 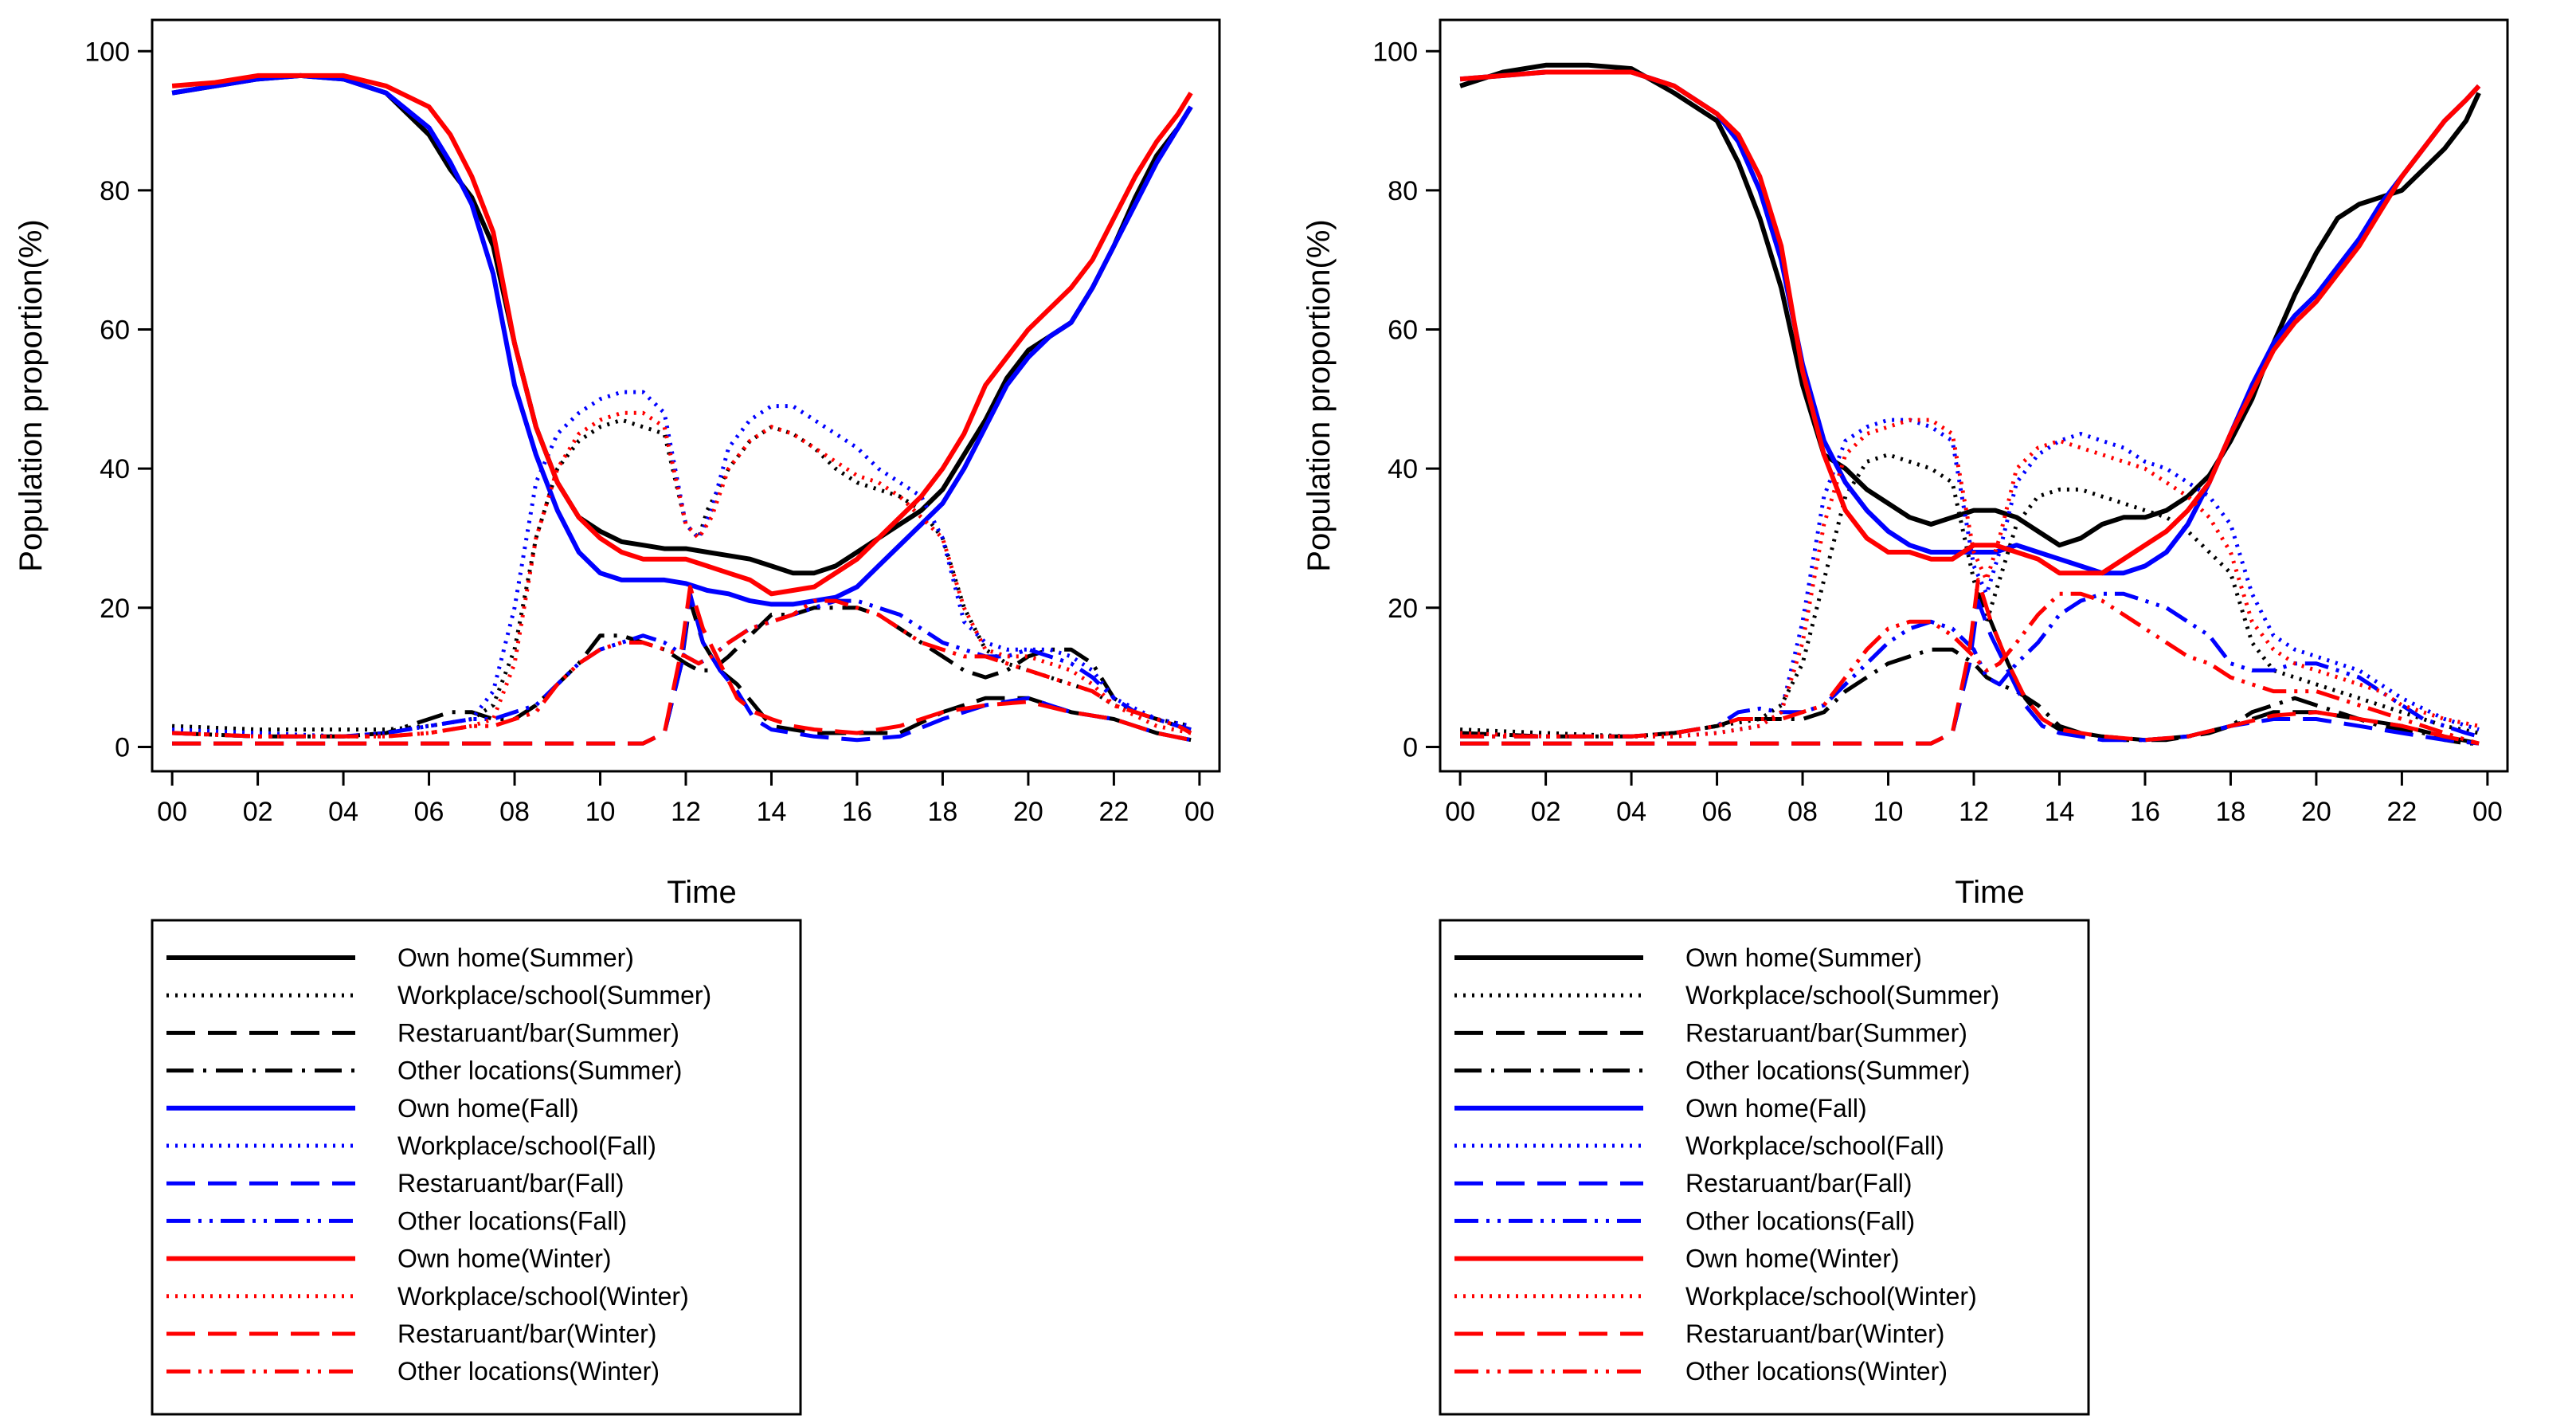 I want to click on series-line-workplace-school-winter, so click(x=682, y=574).